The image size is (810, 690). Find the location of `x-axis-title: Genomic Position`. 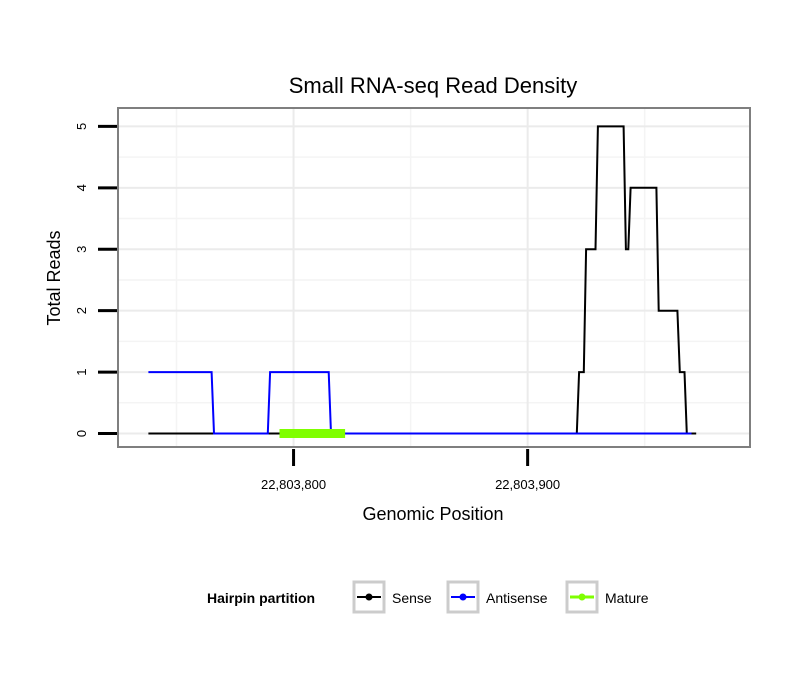

x-axis-title: Genomic Position is located at coordinates (432, 514).